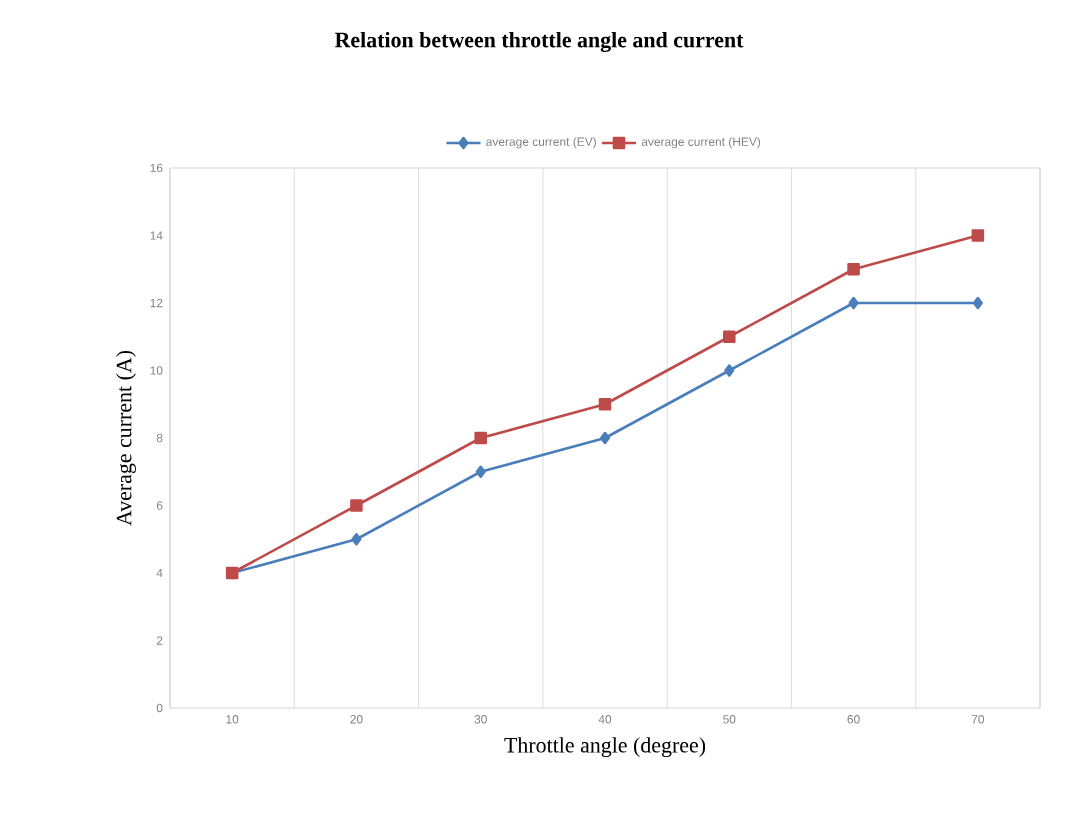 The image size is (1078, 832). What do you see at coordinates (605, 747) in the screenshot?
I see `x-axis-title: Throttle angle (degree)` at bounding box center [605, 747].